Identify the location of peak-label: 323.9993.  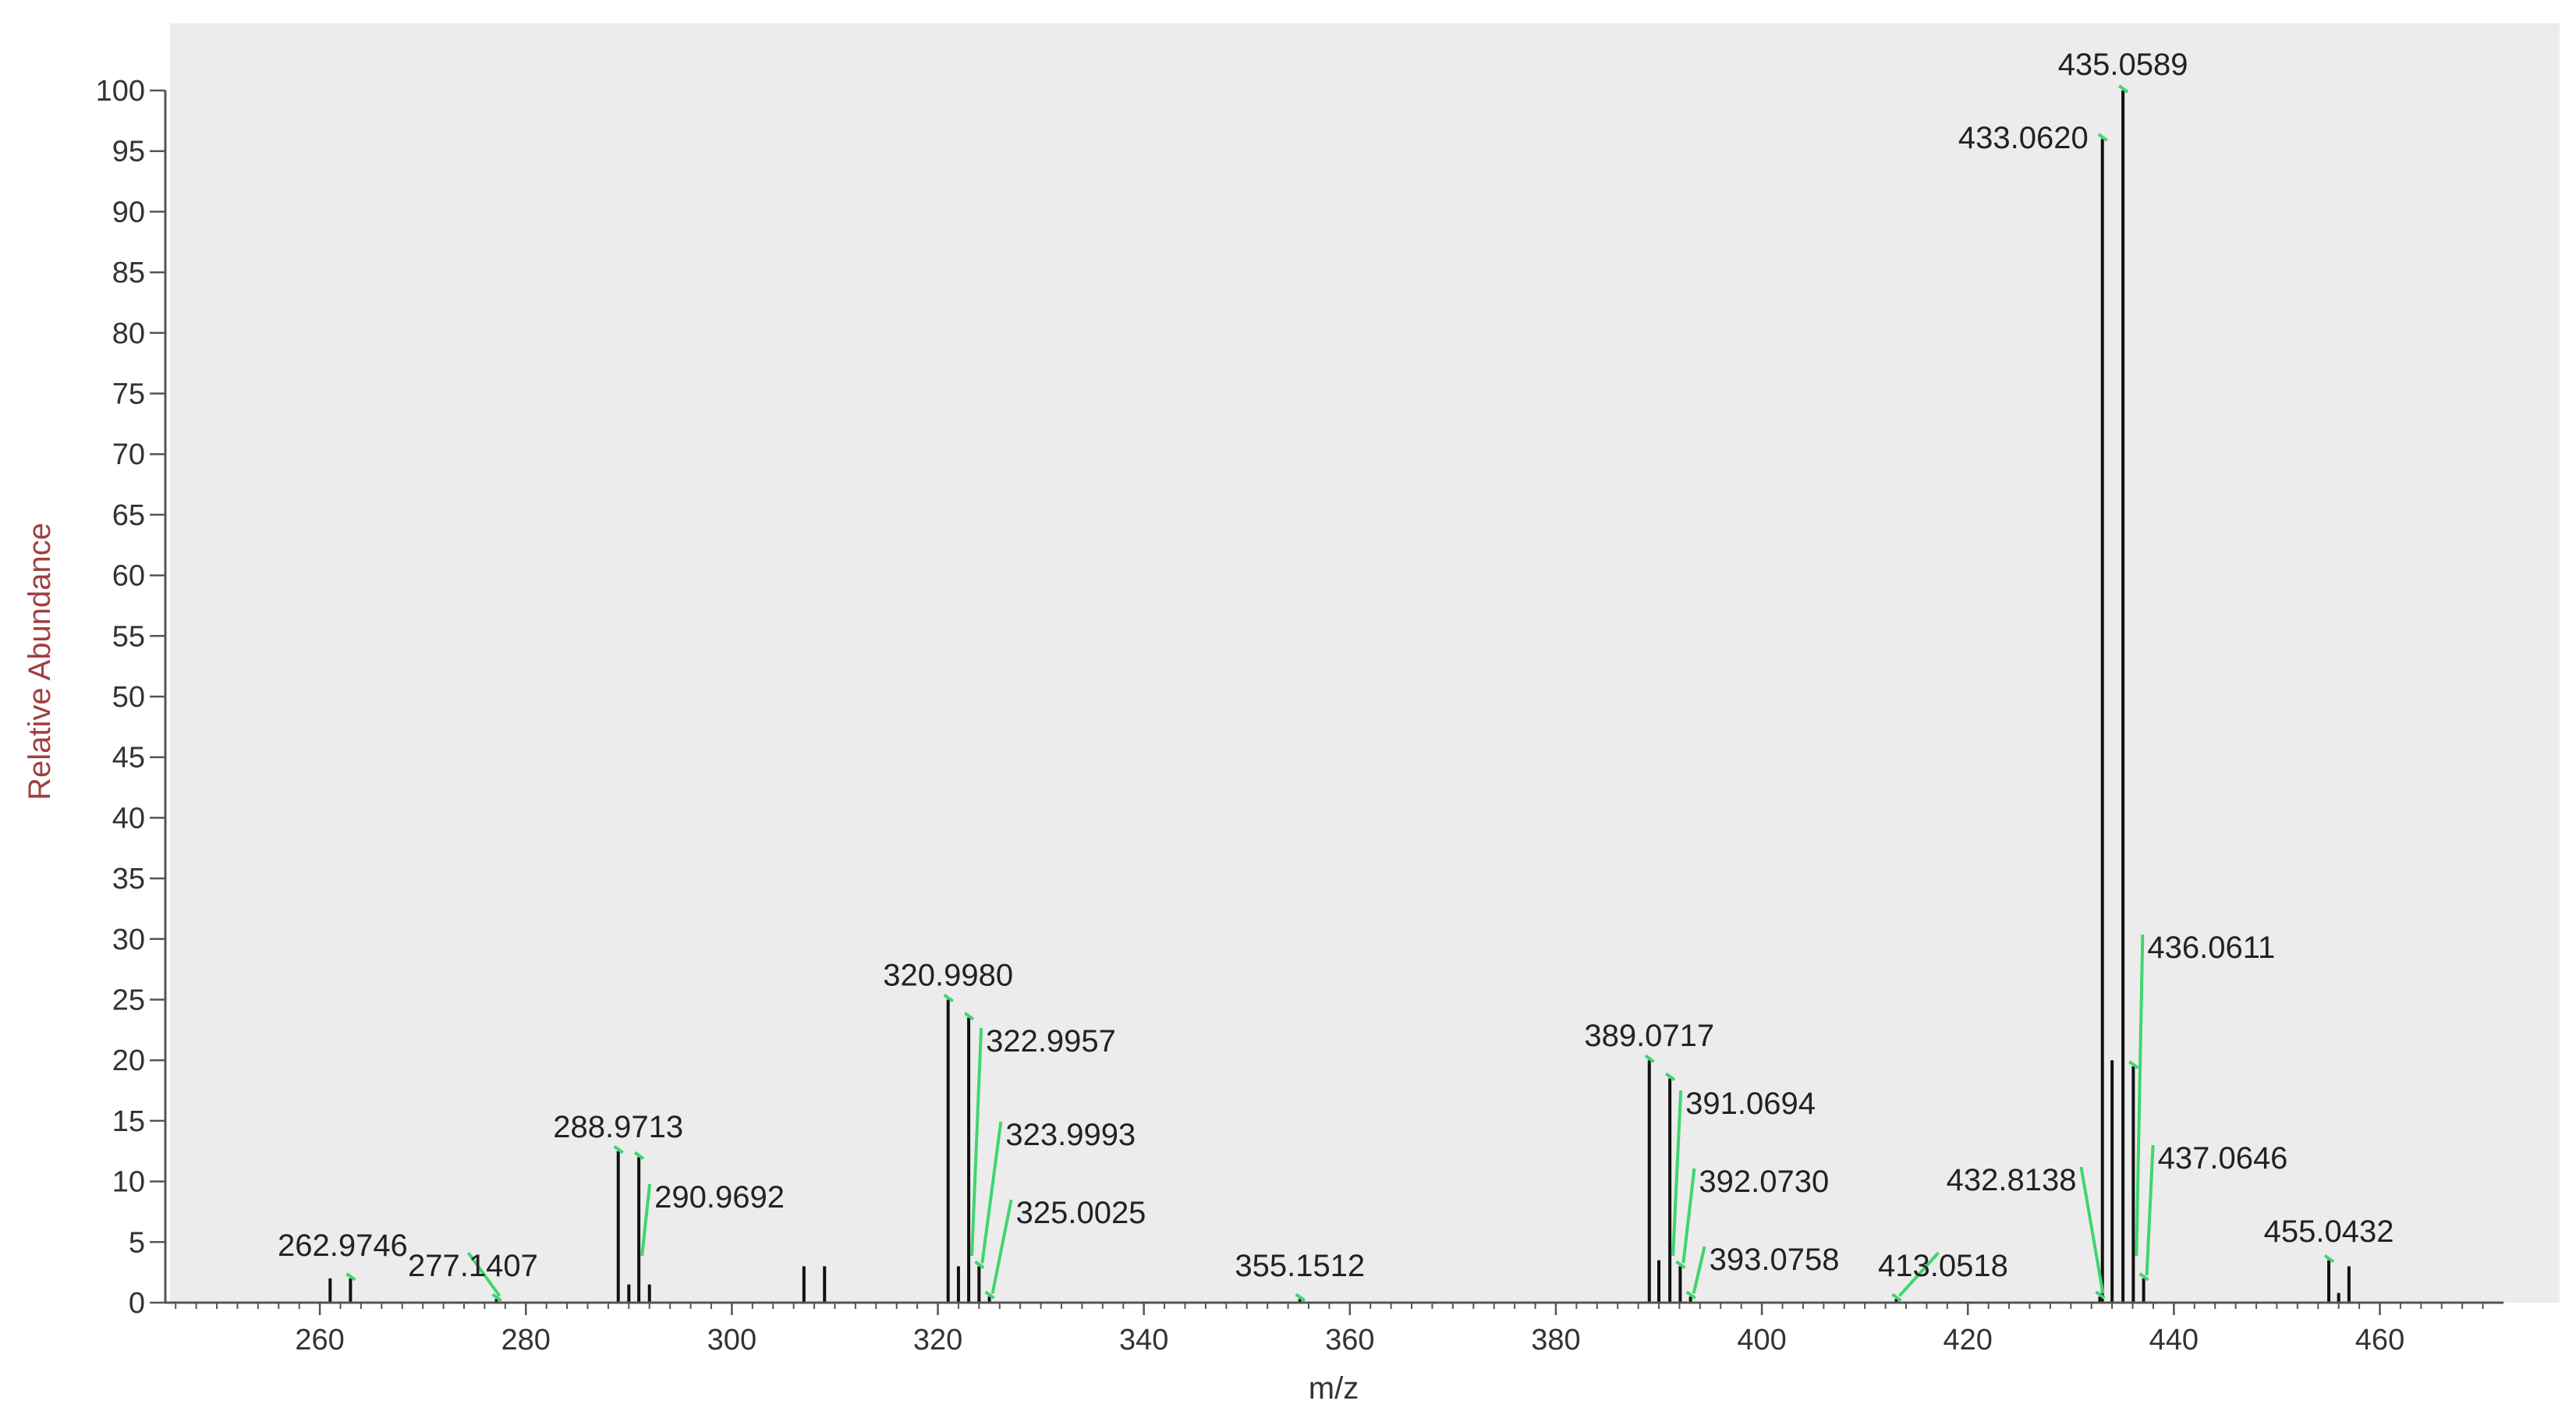
(1070, 1135).